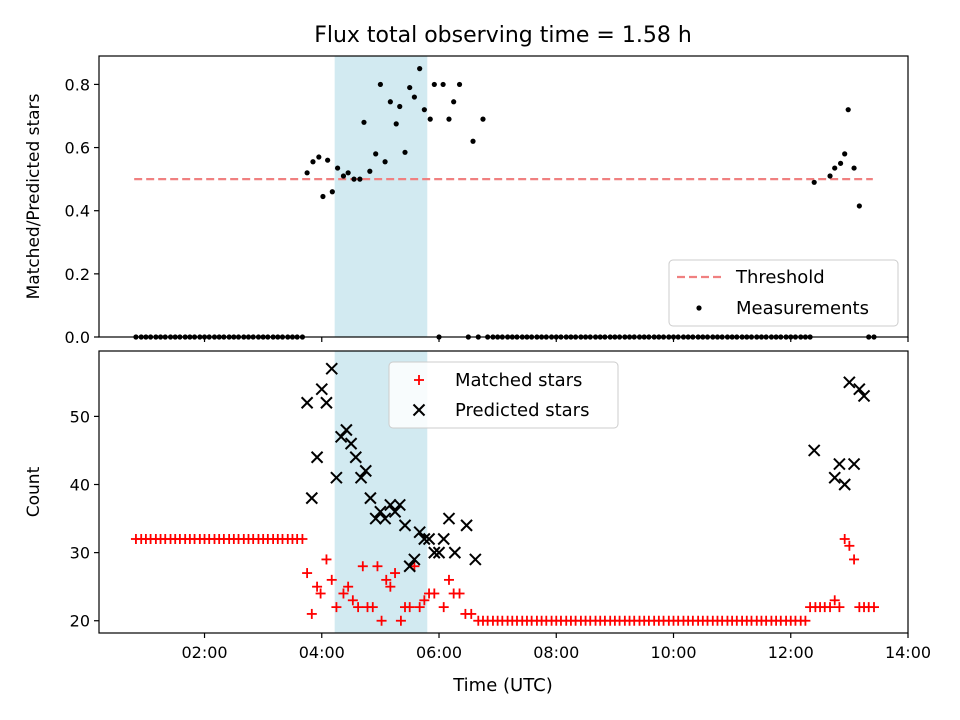 The width and height of the screenshot is (960, 720). I want to click on legend: Threshold Measurements, so click(783, 293).